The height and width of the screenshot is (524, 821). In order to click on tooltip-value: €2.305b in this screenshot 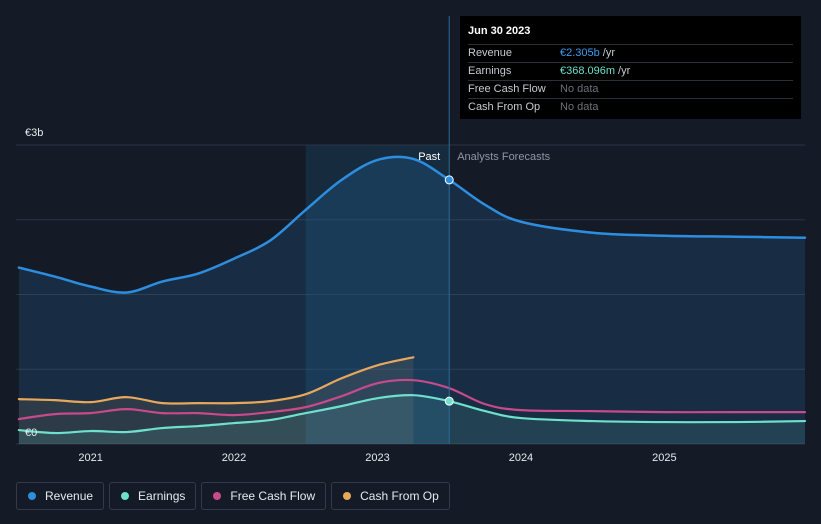, I will do `click(580, 53)`.